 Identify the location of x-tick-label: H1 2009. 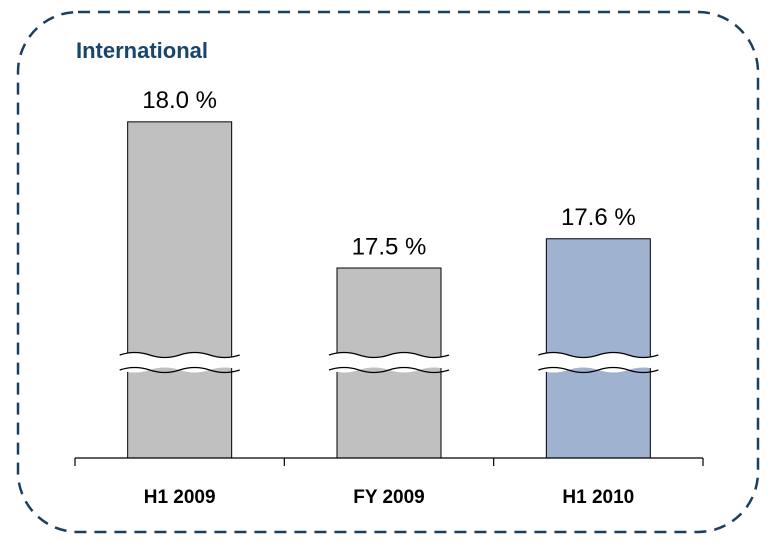
(180, 497).